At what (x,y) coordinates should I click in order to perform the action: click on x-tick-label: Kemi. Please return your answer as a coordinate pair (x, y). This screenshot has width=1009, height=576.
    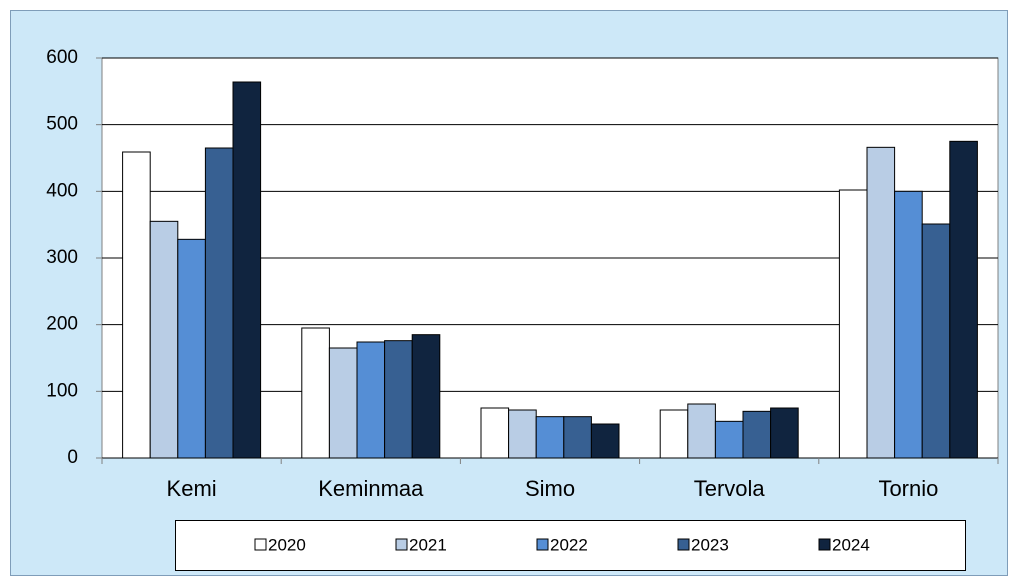
    Looking at the image, I should click on (192, 488).